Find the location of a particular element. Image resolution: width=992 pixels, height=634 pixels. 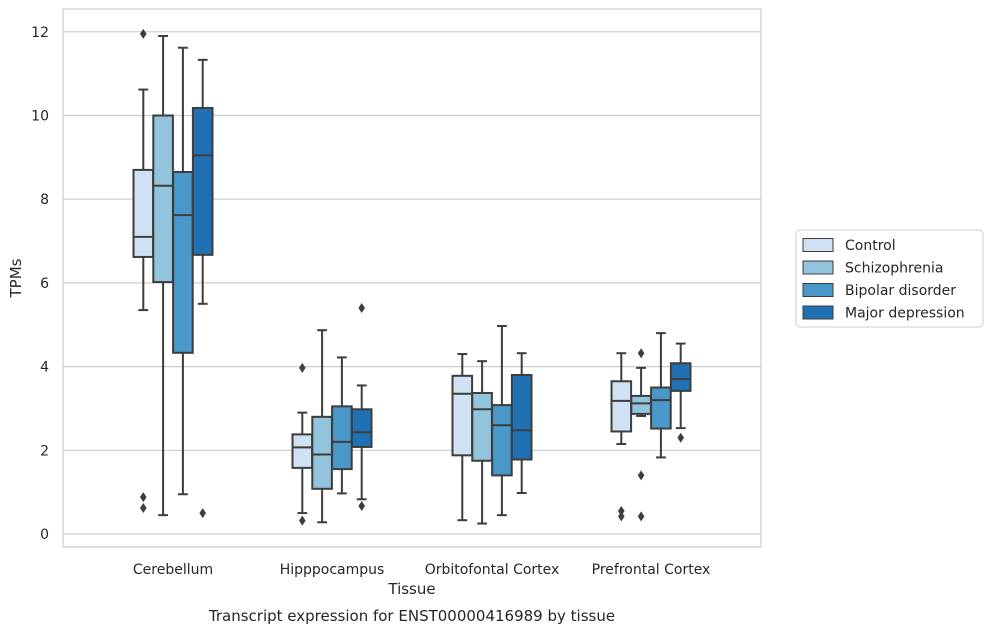

x-tick-label: Prefrontal Cortex is located at coordinates (651, 570).